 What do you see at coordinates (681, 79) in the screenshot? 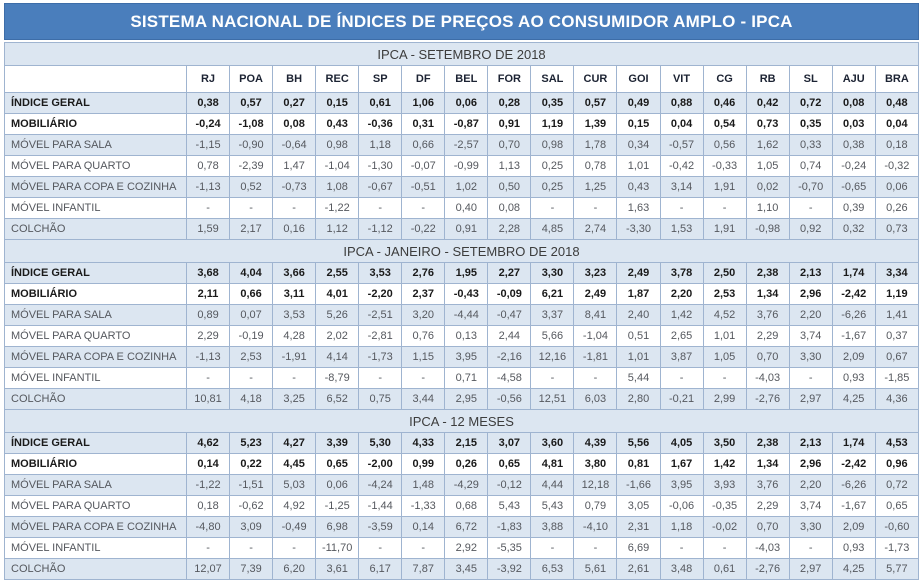
I see `column-header: VIT` at bounding box center [681, 79].